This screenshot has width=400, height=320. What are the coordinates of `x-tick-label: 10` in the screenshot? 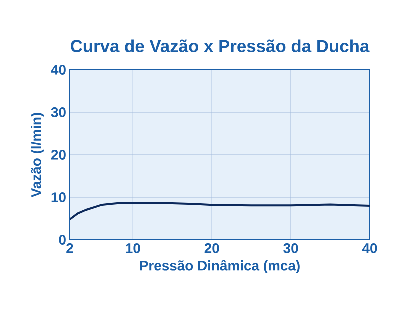 It's located at (133, 249).